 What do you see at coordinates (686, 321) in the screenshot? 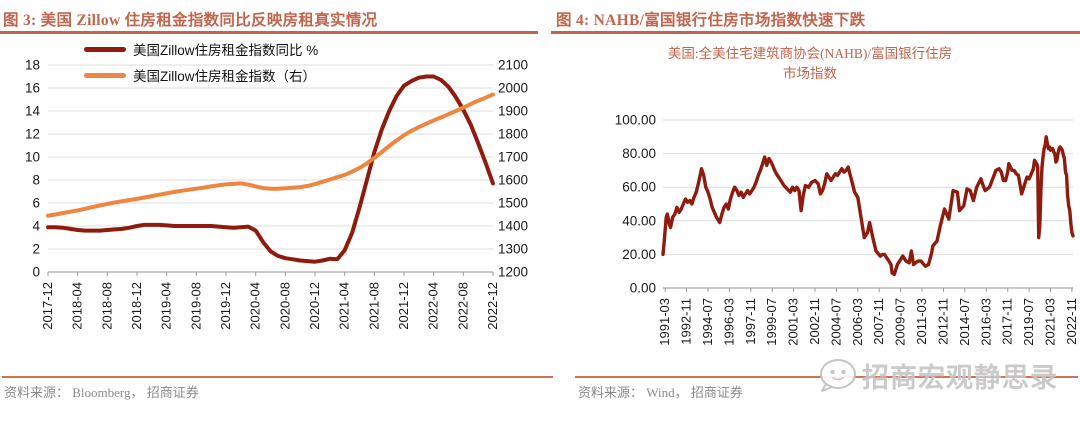
I see `svg-text: 1992-11` at bounding box center [686, 321].